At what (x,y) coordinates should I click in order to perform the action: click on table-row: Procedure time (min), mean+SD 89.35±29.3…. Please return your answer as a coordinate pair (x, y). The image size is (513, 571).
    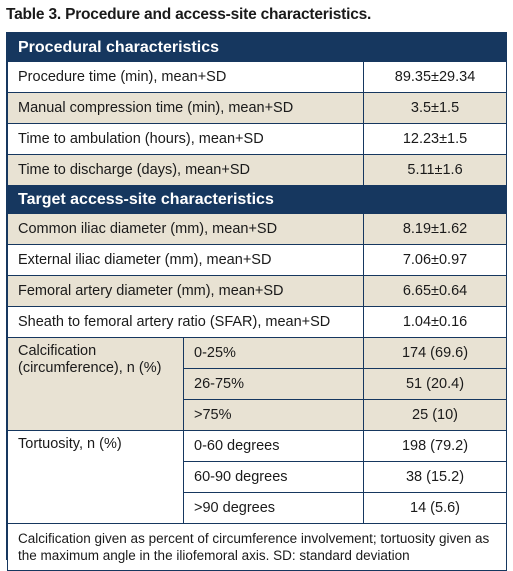
    Looking at the image, I should click on (257, 77).